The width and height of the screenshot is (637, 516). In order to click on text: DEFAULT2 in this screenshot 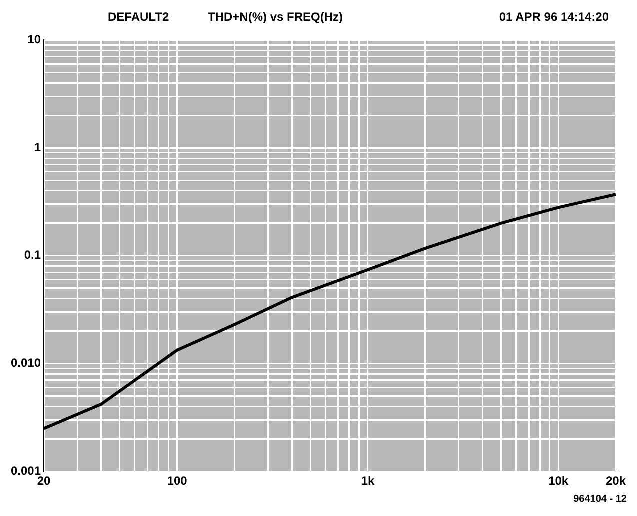, I will do `click(139, 17)`.